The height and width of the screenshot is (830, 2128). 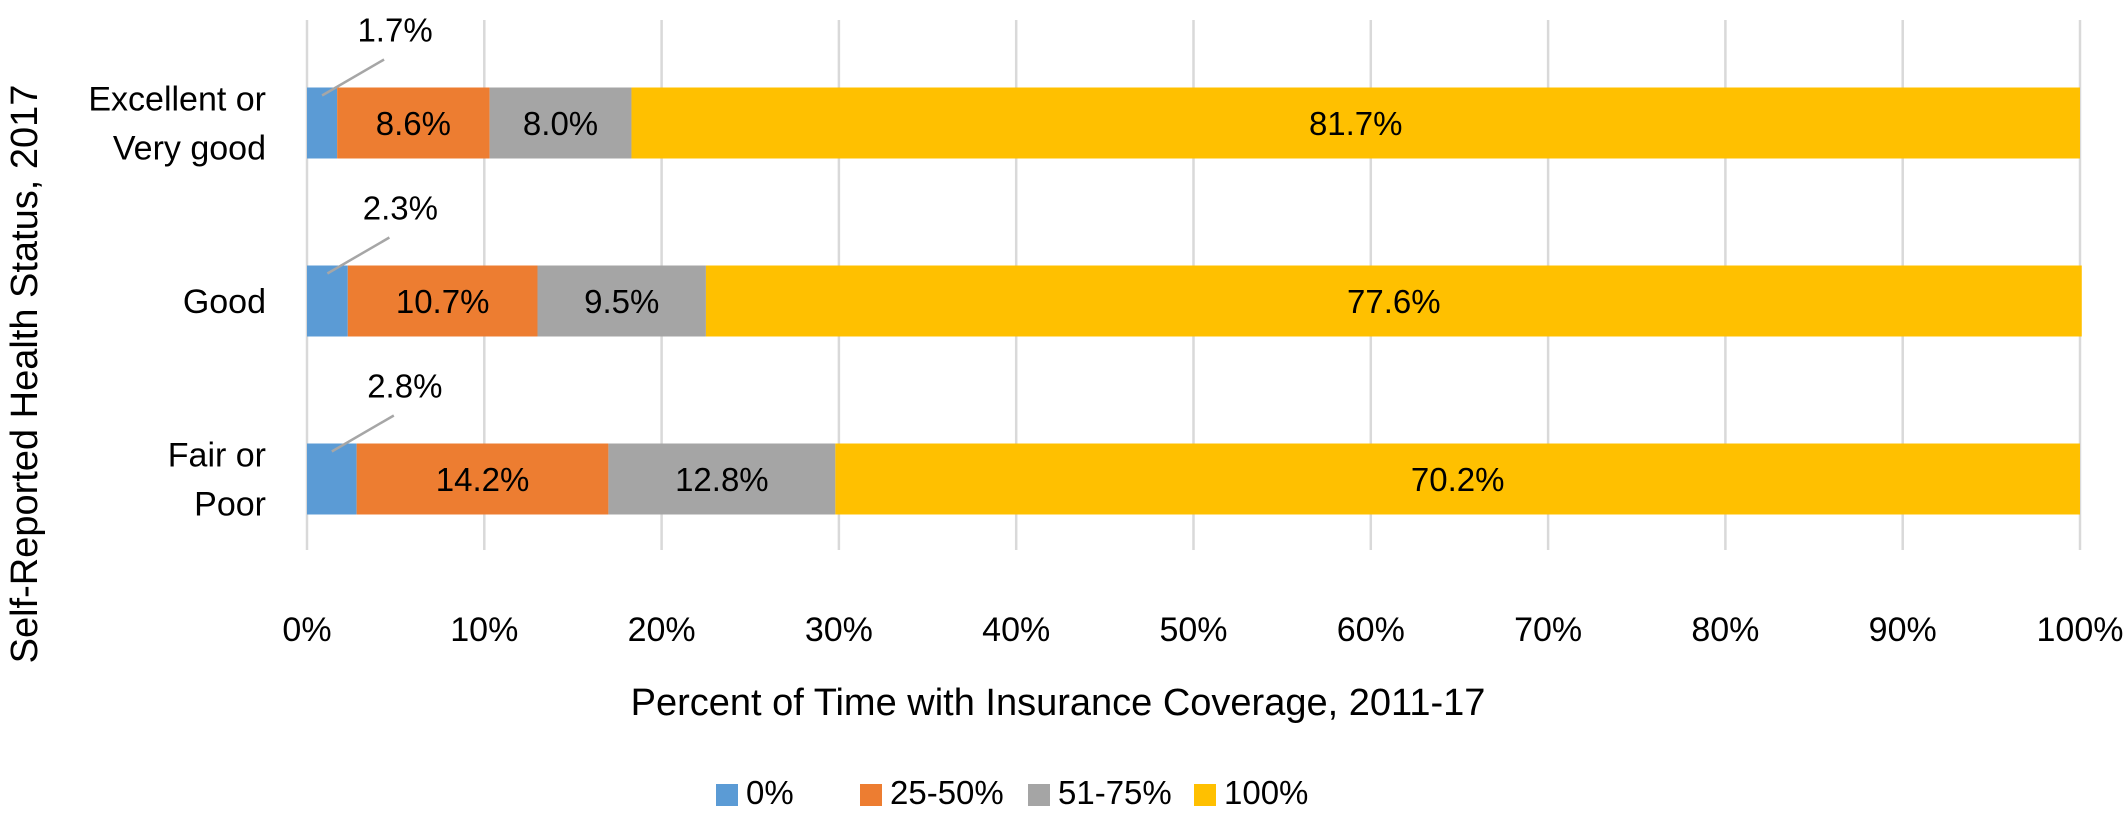 I want to click on x-tick-label: 40%, so click(x=1016, y=630).